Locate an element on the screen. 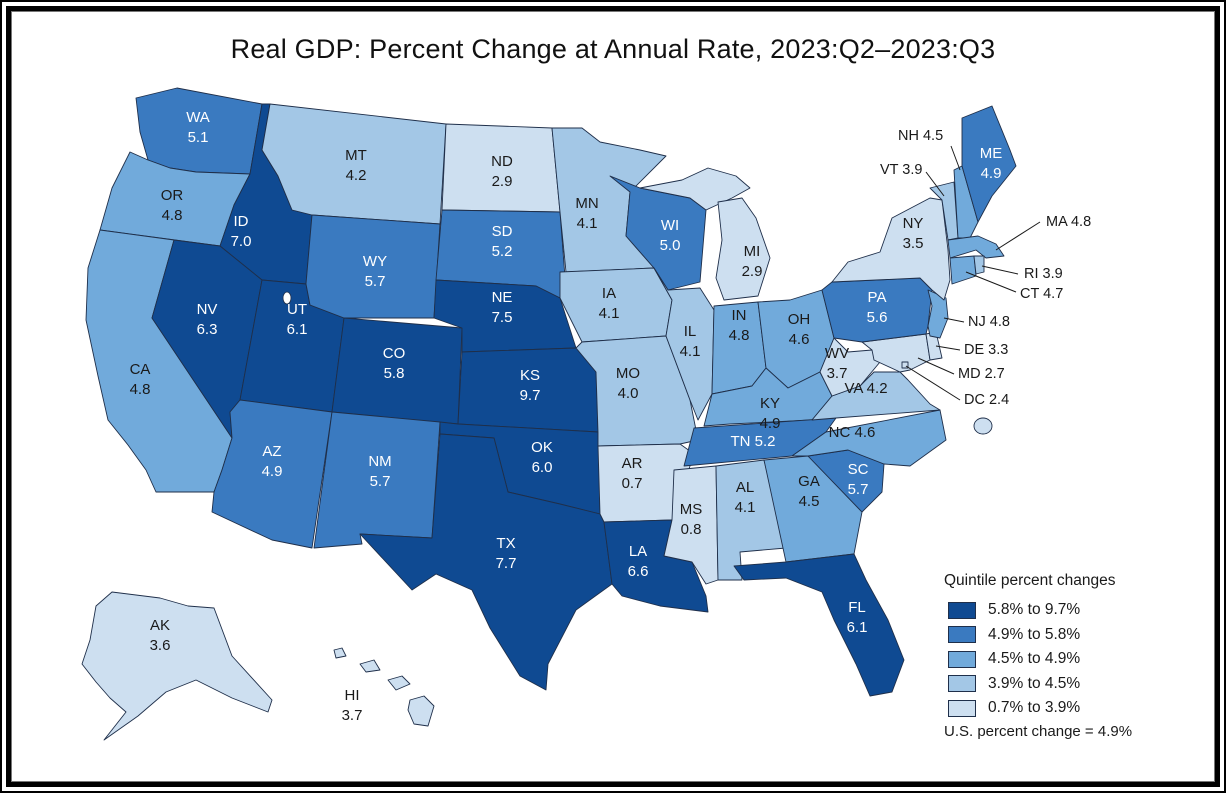 The width and height of the screenshot is (1226, 793). state-value-nh: 4.5 is located at coordinates (931, 136).